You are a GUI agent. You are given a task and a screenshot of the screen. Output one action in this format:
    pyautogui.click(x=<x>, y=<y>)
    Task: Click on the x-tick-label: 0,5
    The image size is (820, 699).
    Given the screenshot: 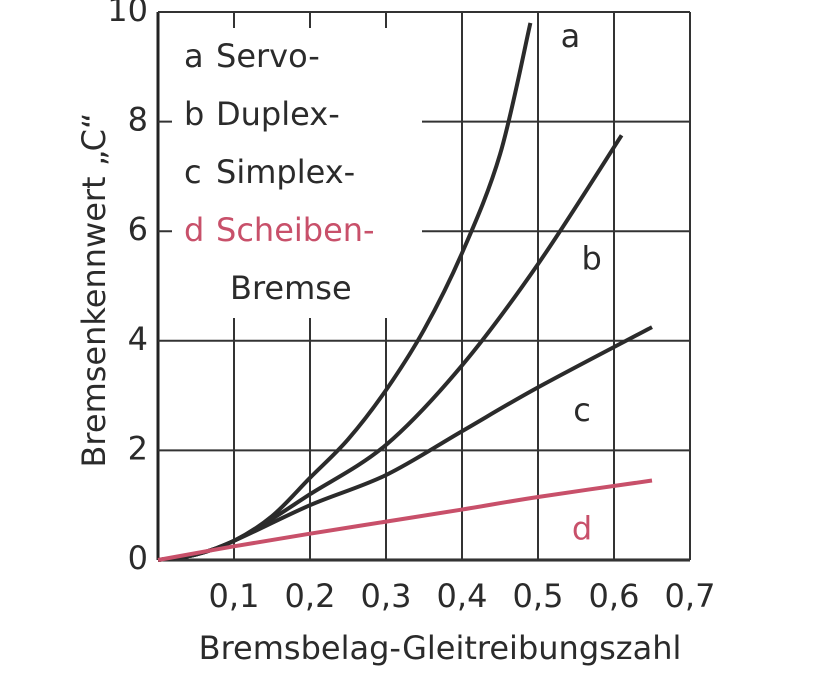 What is the action you would take?
    pyautogui.click(x=538, y=596)
    